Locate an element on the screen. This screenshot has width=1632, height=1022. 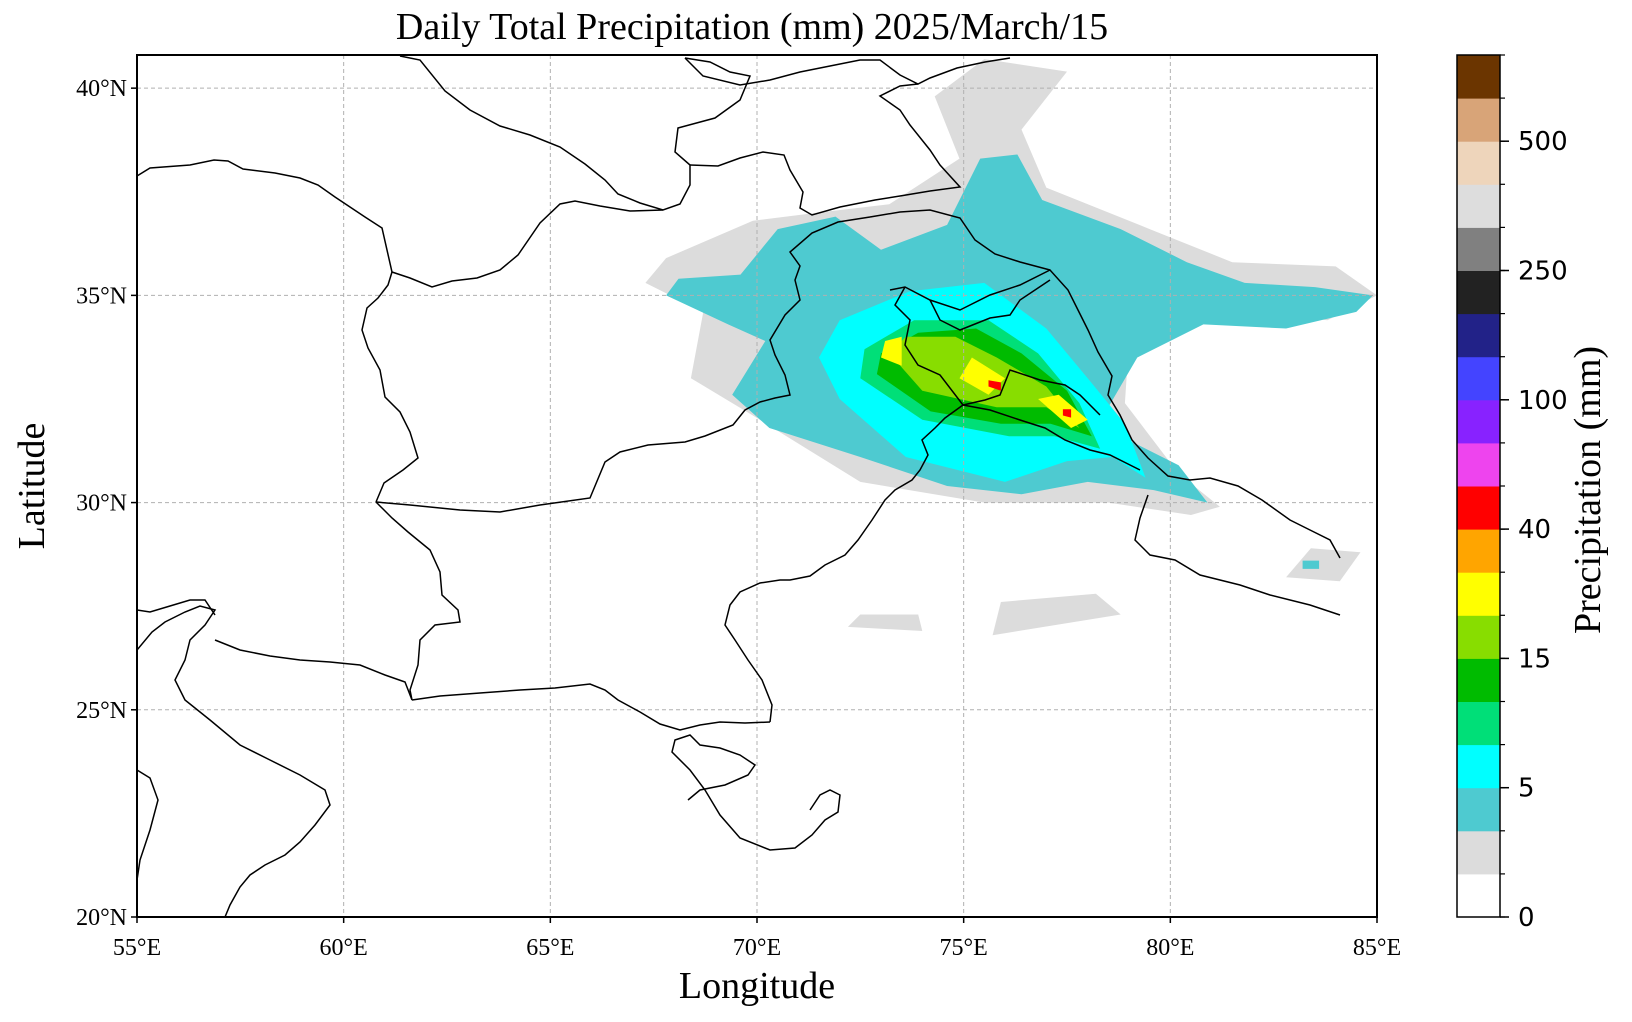
lat-tick-label: 30°N is located at coordinates (101, 504).